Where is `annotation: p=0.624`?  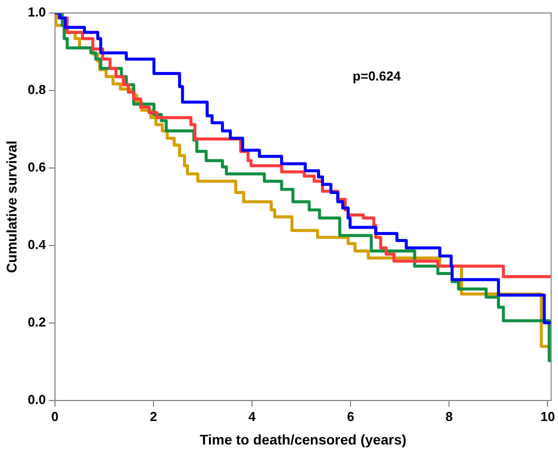 annotation: p=0.624 is located at coordinates (377, 76).